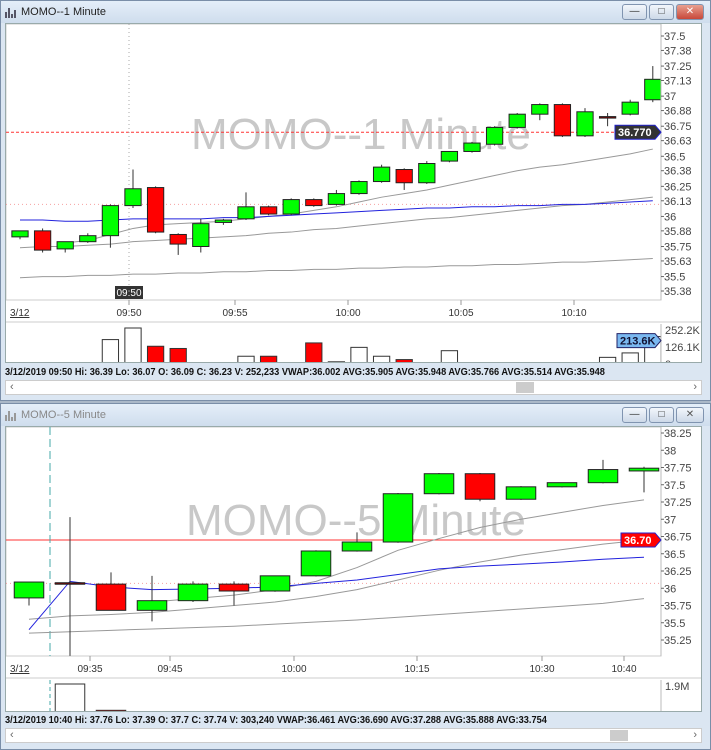  Describe the element at coordinates (355, 12) in the screenshot. I see `title-bar: MOMO--1 Minute — □ ✕` at that location.